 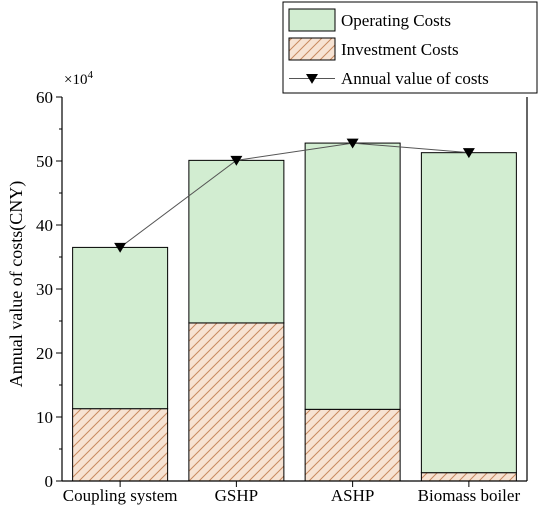 I want to click on y-tick-label-0: 0, so click(x=49, y=481).